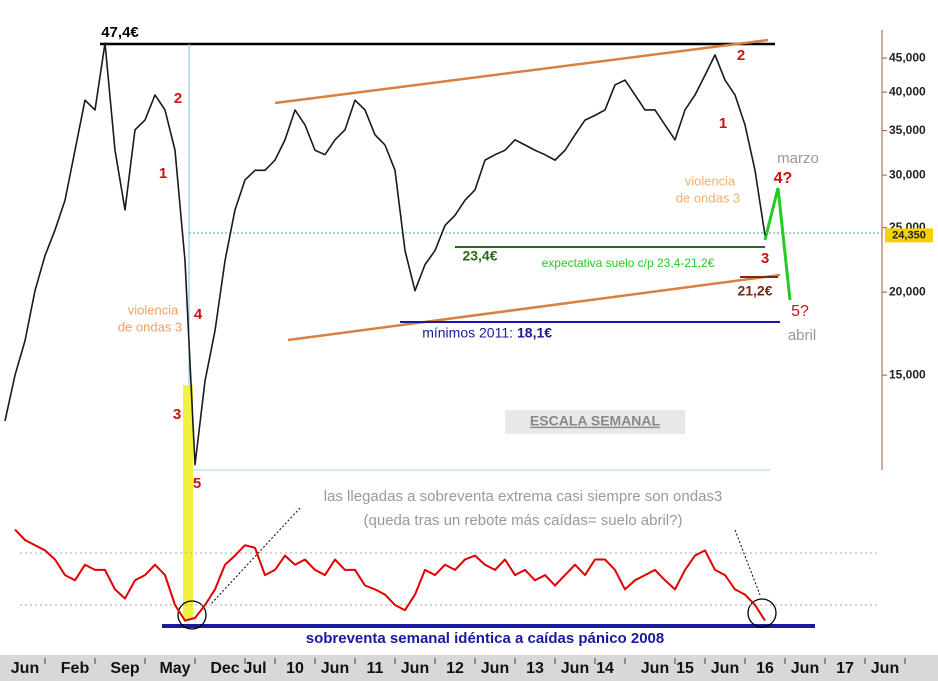 This screenshot has height=681, width=938. What do you see at coordinates (798, 158) in the screenshot?
I see `annotation: marzo` at bounding box center [798, 158].